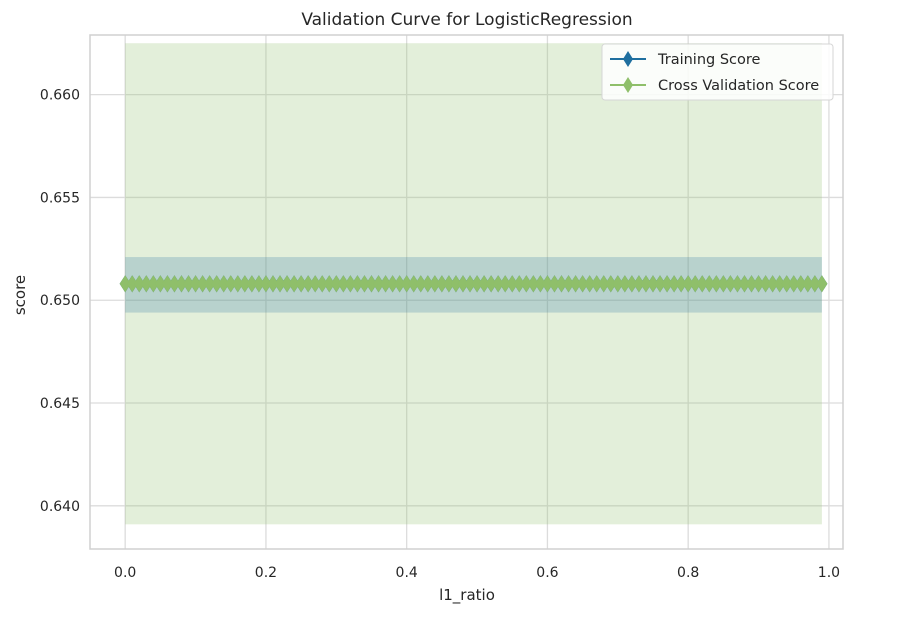 Image resolution: width=903 pixels, height=618 pixels. What do you see at coordinates (60, 301) in the screenshot?
I see `y-tick-label: 0.650` at bounding box center [60, 301].